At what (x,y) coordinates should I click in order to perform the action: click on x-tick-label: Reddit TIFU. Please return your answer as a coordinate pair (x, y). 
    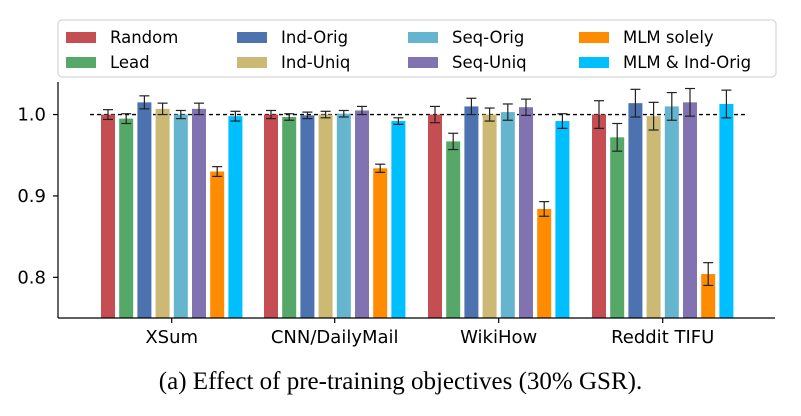
    Looking at the image, I should click on (662, 337).